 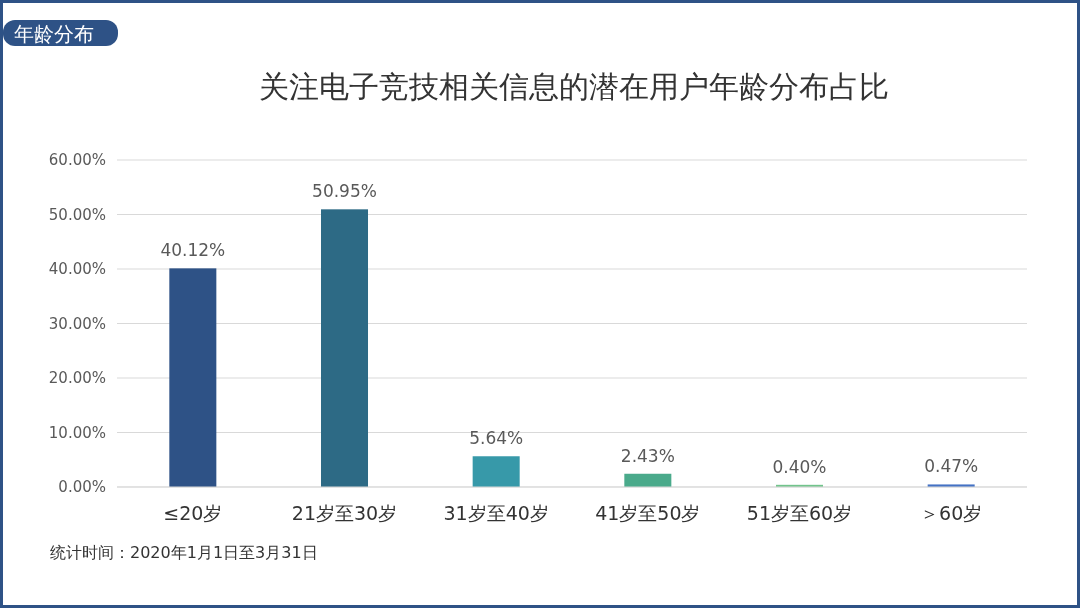 What do you see at coordinates (184, 552) in the screenshot?
I see `text: 统计时间：2020年1月1日至3月31日` at bounding box center [184, 552].